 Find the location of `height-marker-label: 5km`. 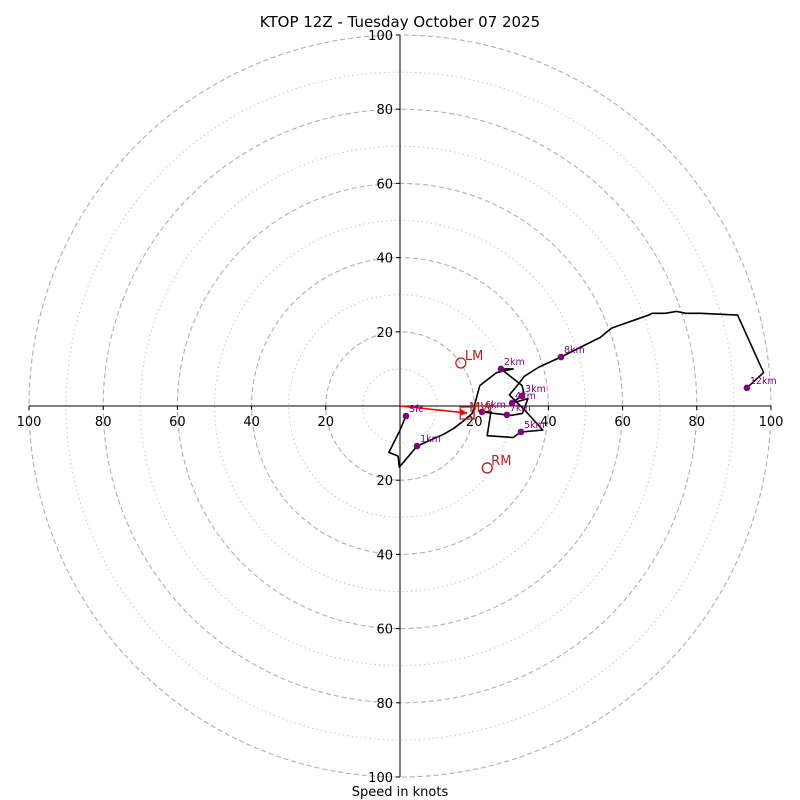

height-marker-label: 5km is located at coordinates (534, 425).